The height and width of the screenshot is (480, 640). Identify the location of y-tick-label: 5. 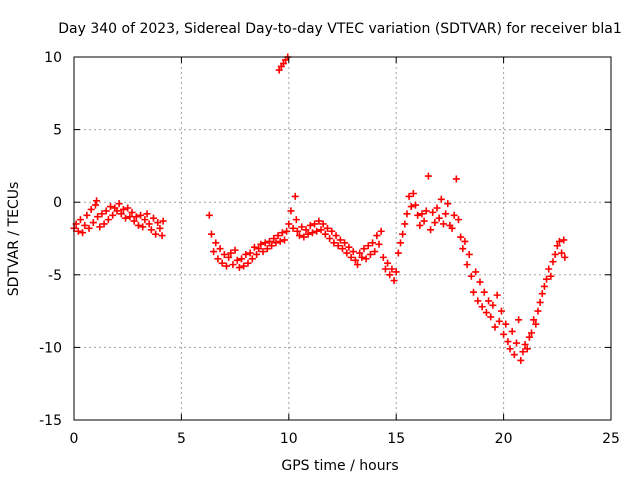
(57, 131).